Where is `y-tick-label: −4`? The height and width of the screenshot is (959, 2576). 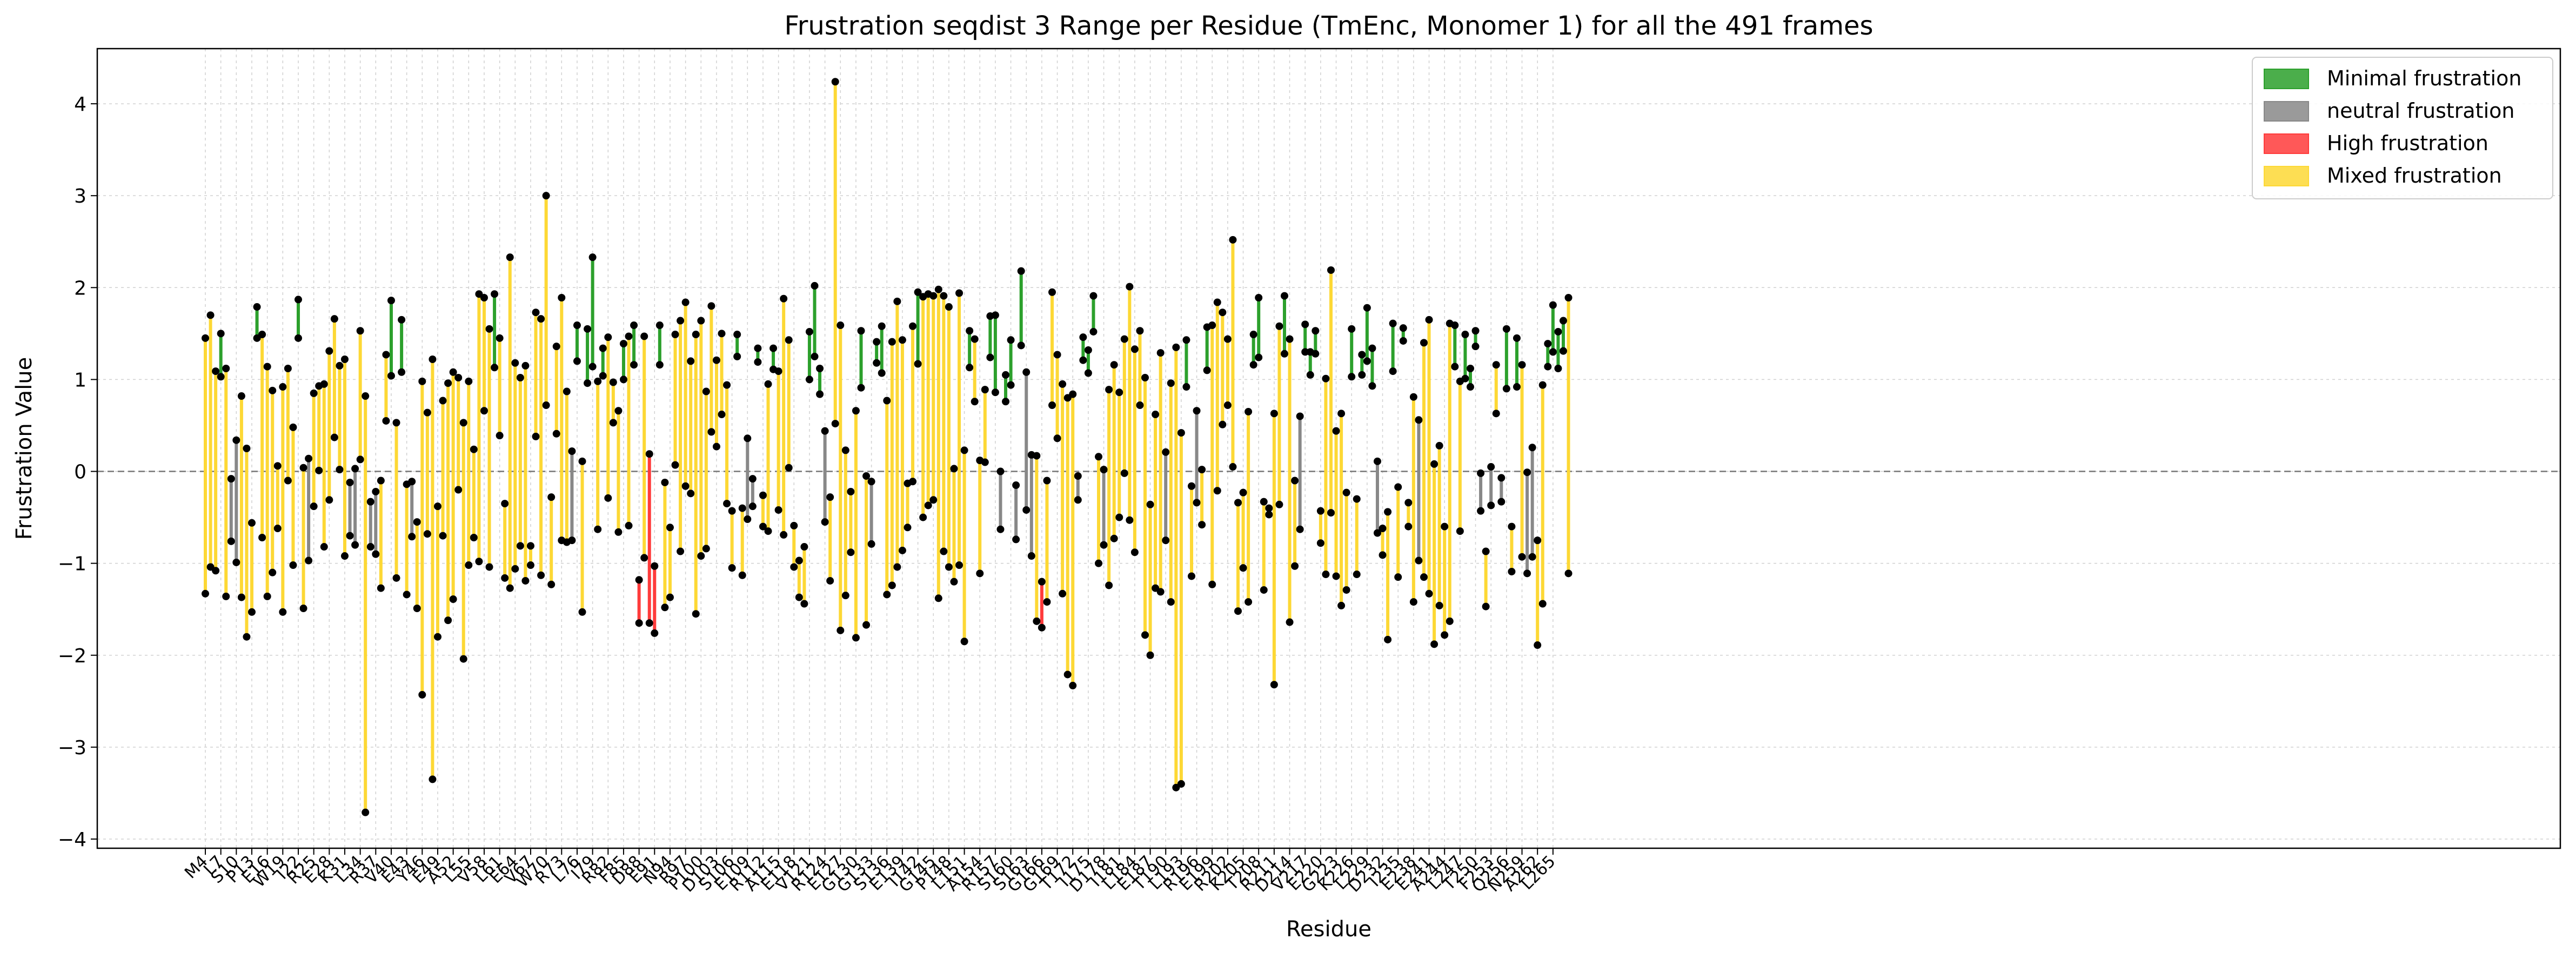 y-tick-label: −4 is located at coordinates (72, 840).